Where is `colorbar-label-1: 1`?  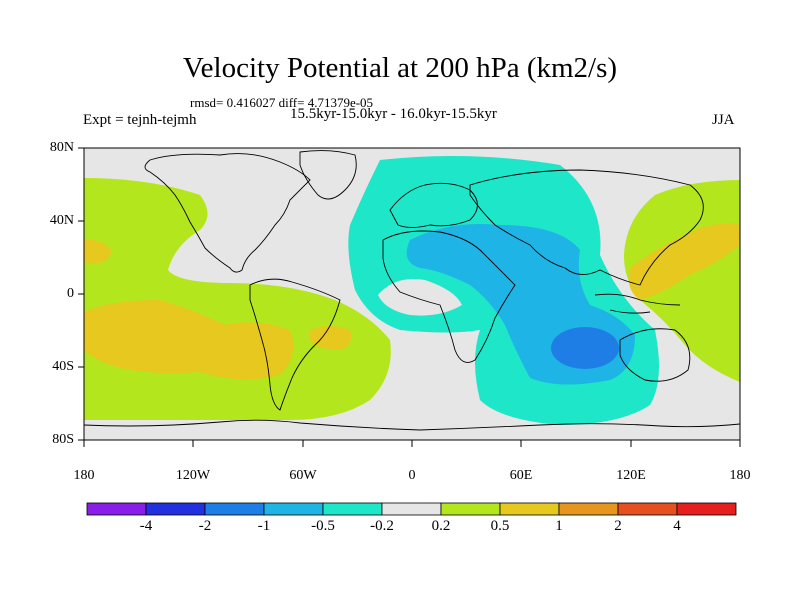 colorbar-label-1: 1 is located at coordinates (559, 526).